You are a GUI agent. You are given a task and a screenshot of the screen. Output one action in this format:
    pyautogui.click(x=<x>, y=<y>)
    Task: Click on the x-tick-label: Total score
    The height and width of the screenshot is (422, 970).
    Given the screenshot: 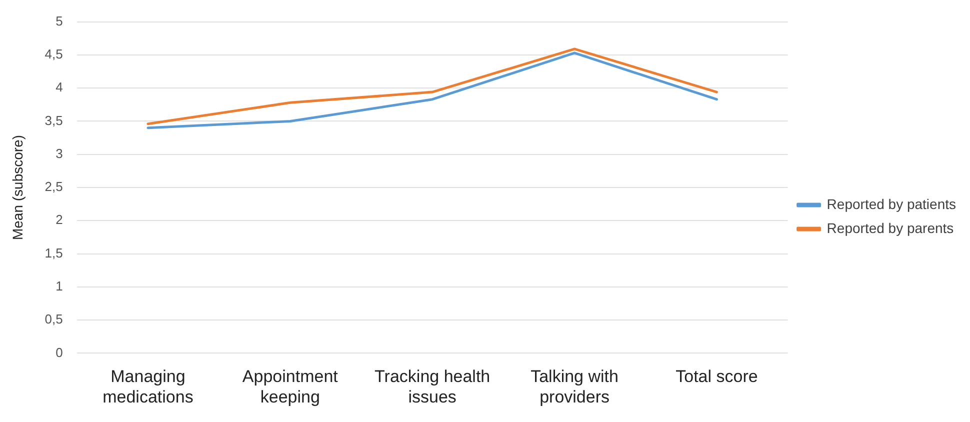 What is the action you would take?
    pyautogui.click(x=717, y=376)
    